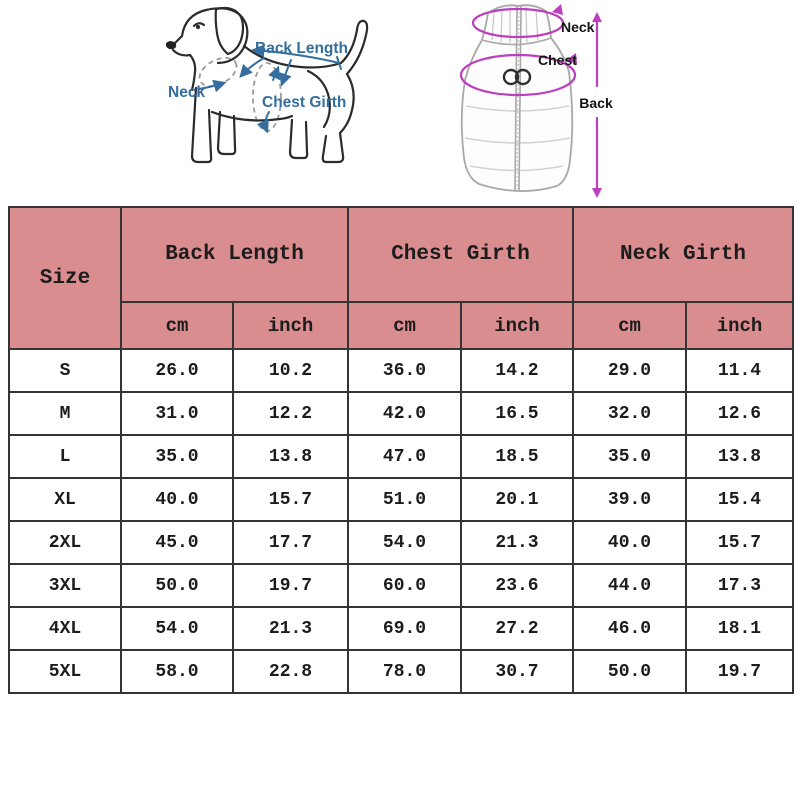  I want to click on table-unit-row: cm inch cm inch cm inch, so click(401, 325).